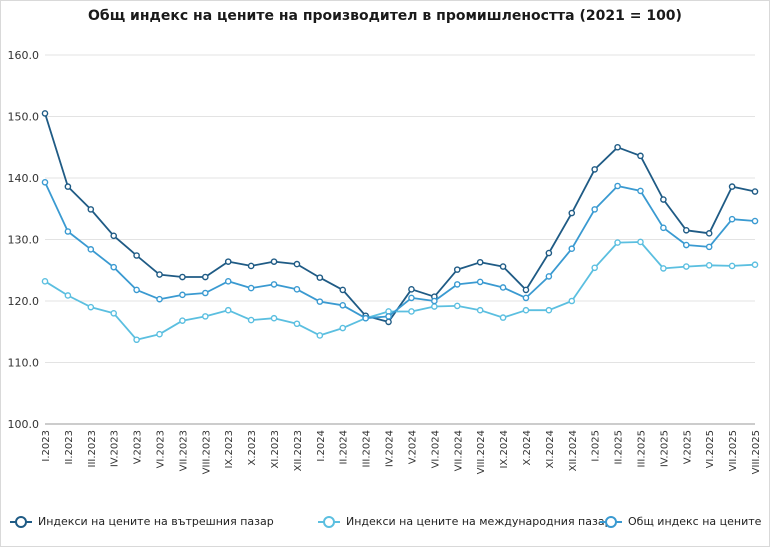 The height and width of the screenshot is (547, 770). Describe the element at coordinates (504, 449) in the screenshot. I see `x-tick-label: IX.2024` at that location.